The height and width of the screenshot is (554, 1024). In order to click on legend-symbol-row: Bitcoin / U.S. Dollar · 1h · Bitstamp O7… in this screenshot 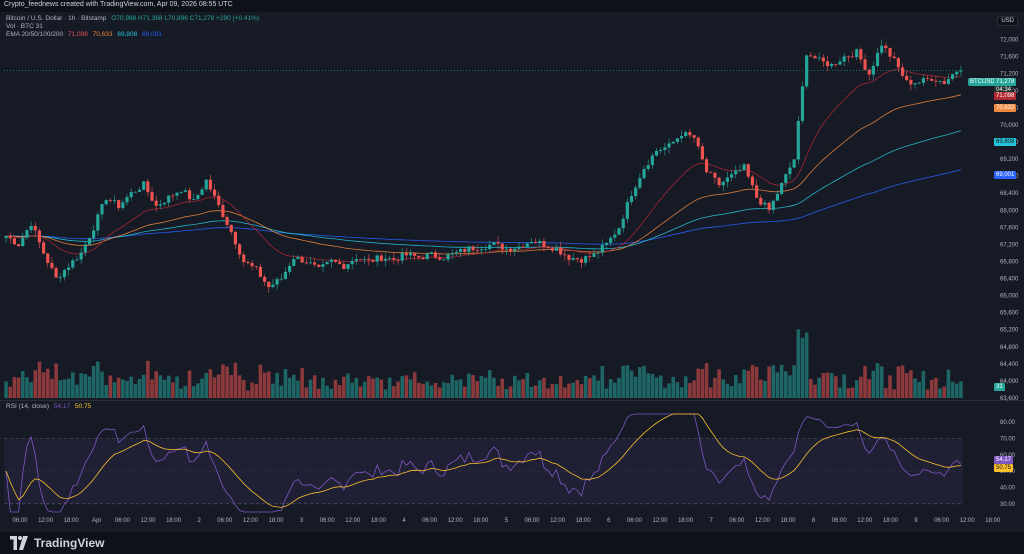, I will do `click(134, 18)`.